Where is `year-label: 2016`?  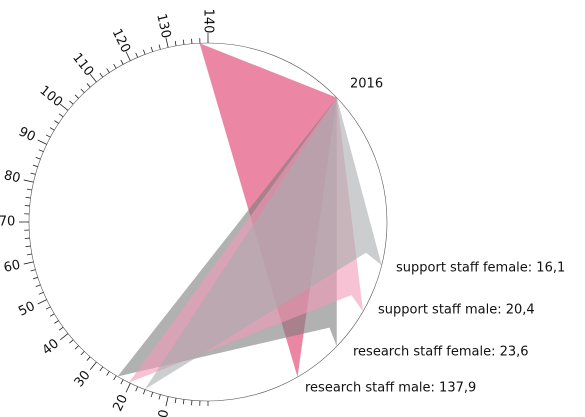
year-label: 2016 is located at coordinates (366, 84).